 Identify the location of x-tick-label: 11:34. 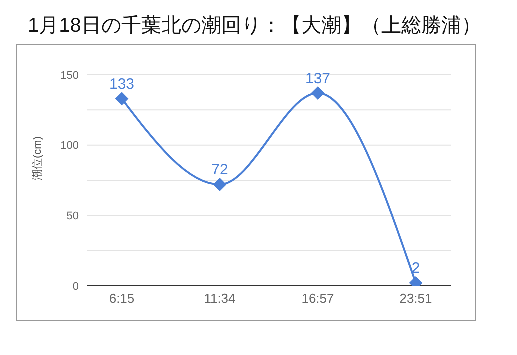
(220, 298).